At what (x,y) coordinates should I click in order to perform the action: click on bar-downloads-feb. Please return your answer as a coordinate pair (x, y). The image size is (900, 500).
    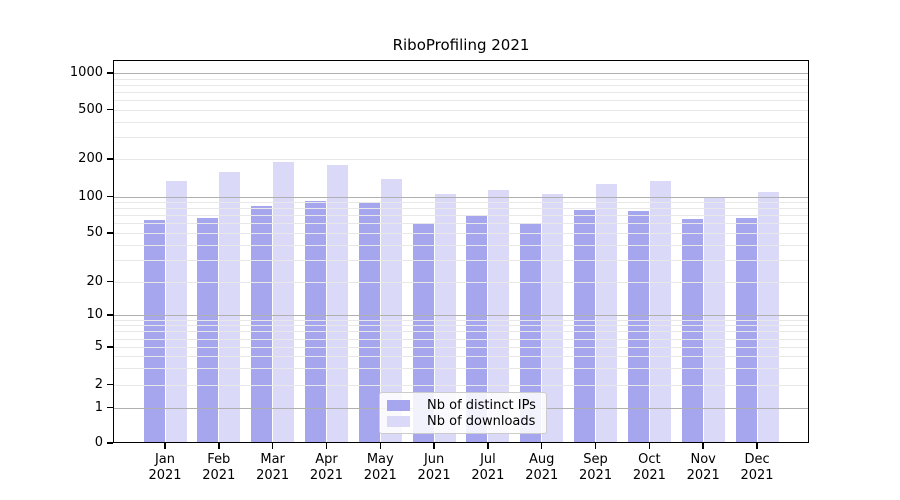
    Looking at the image, I should click on (230, 307).